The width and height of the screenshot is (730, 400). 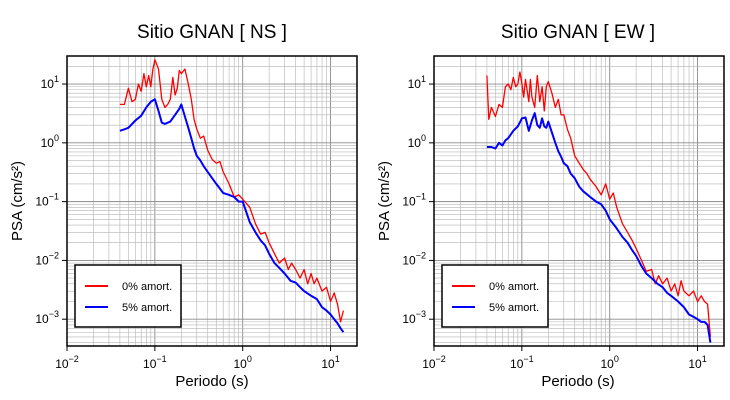 What do you see at coordinates (577, 381) in the screenshot?
I see `panel-ew-xlabel: Periodo (s)` at bounding box center [577, 381].